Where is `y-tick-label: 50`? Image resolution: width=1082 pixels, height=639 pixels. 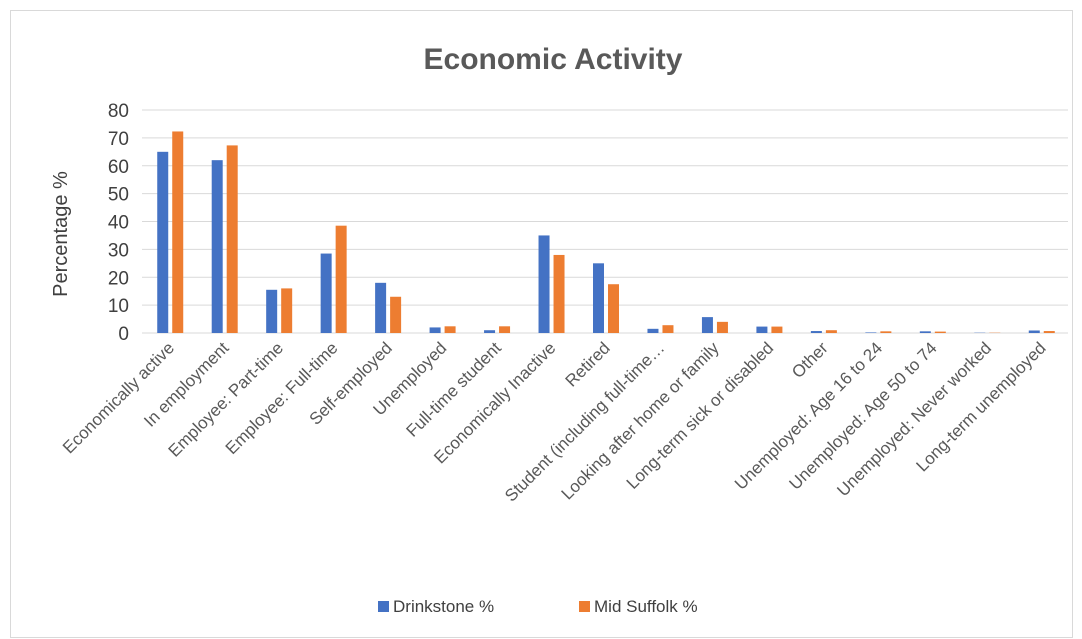
y-tick-label: 50 is located at coordinates (118, 195).